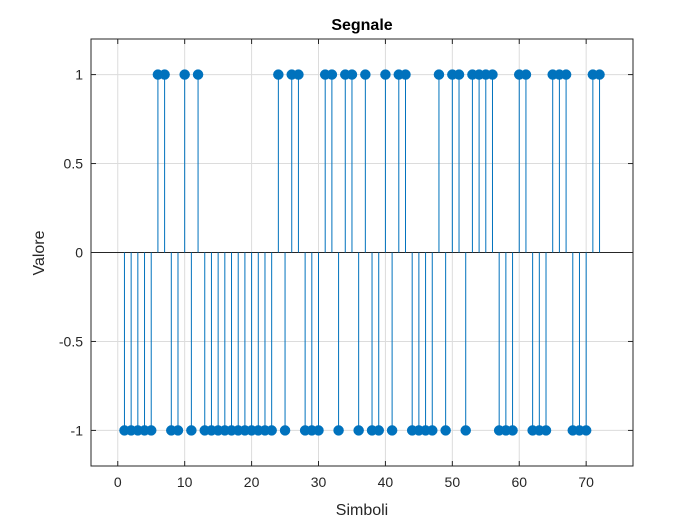 This screenshot has height=525, width=700. Describe the element at coordinates (362, 510) in the screenshot. I see `x-axis-label: Simboli` at that location.